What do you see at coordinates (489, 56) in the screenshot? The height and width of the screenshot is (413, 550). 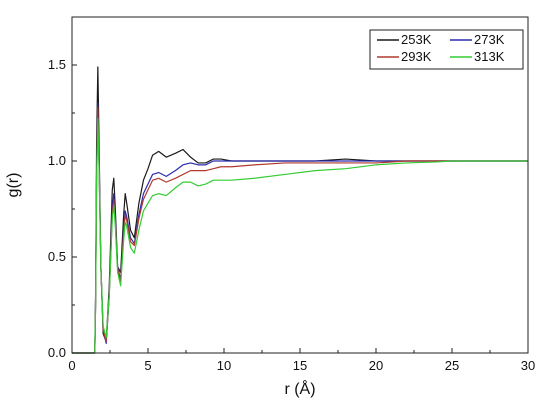 I see `legend-label-313K: 313K` at bounding box center [489, 56].